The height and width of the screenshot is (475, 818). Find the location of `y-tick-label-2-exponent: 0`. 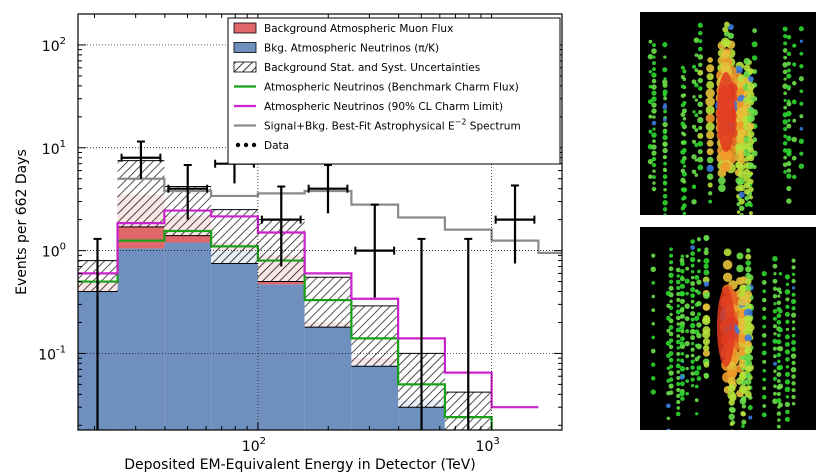

y-tick-label-2-exponent: 0 is located at coordinates (63, 247).